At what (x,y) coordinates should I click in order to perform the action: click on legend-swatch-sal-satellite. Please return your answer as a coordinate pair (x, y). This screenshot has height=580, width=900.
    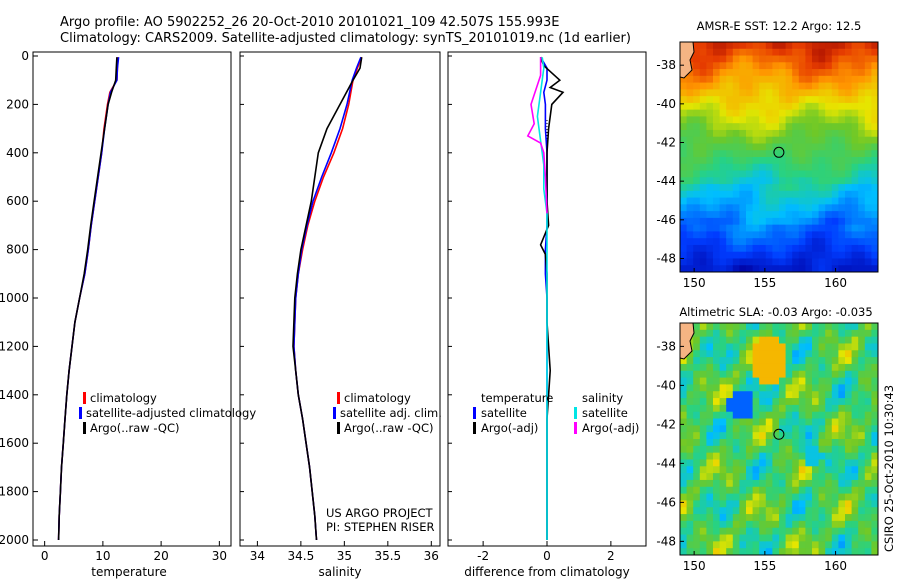
    Looking at the image, I should click on (575, 413).